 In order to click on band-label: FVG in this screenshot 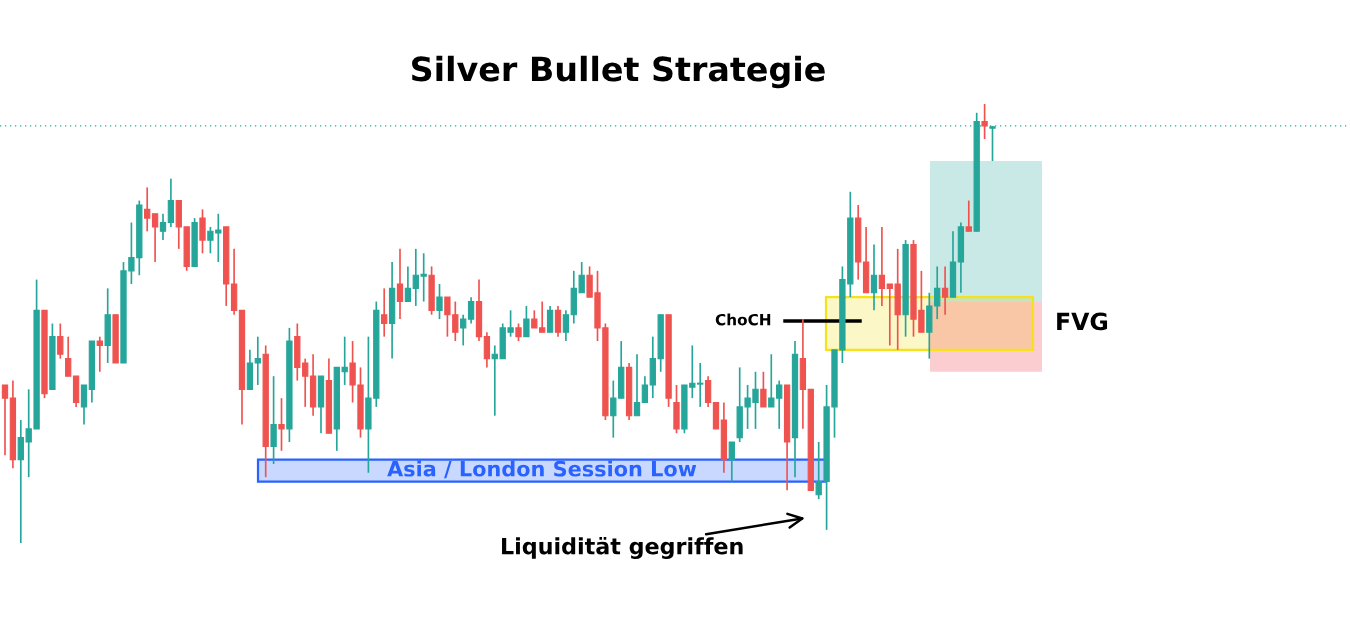, I will do `click(1082, 321)`.